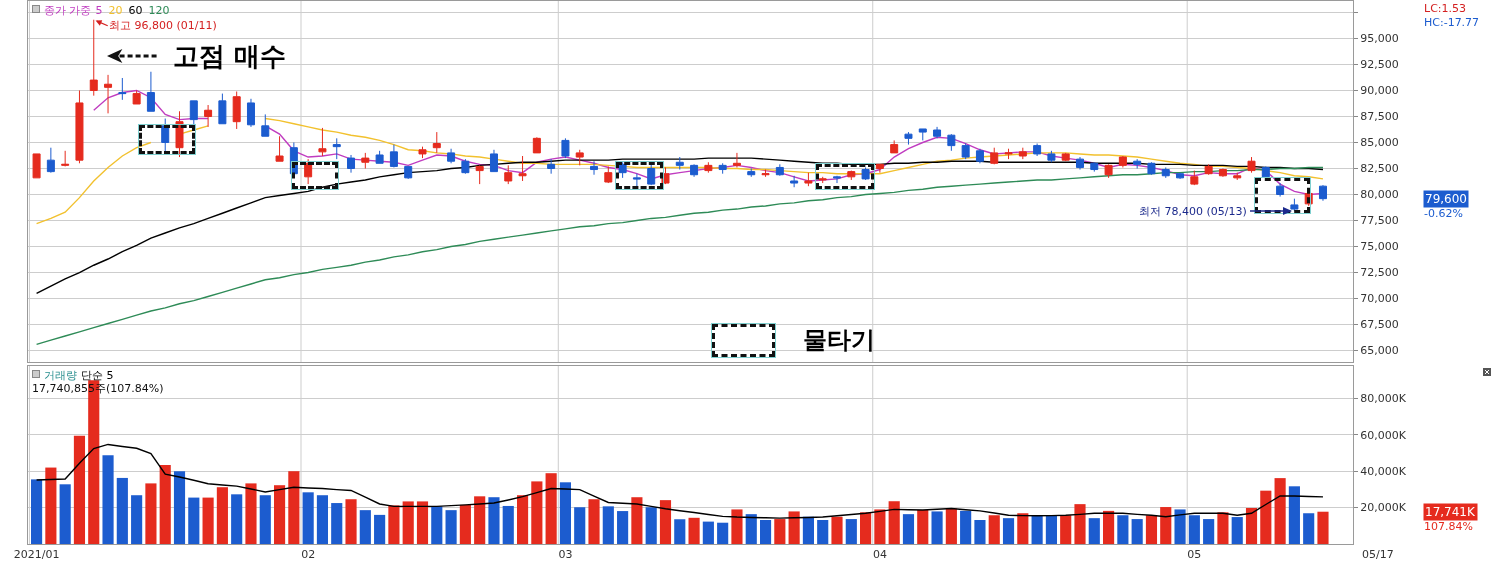 This screenshot has width=1493, height=564. What do you see at coordinates (230, 56) in the screenshot?
I see `annotation: 고점 매수` at bounding box center [230, 56].